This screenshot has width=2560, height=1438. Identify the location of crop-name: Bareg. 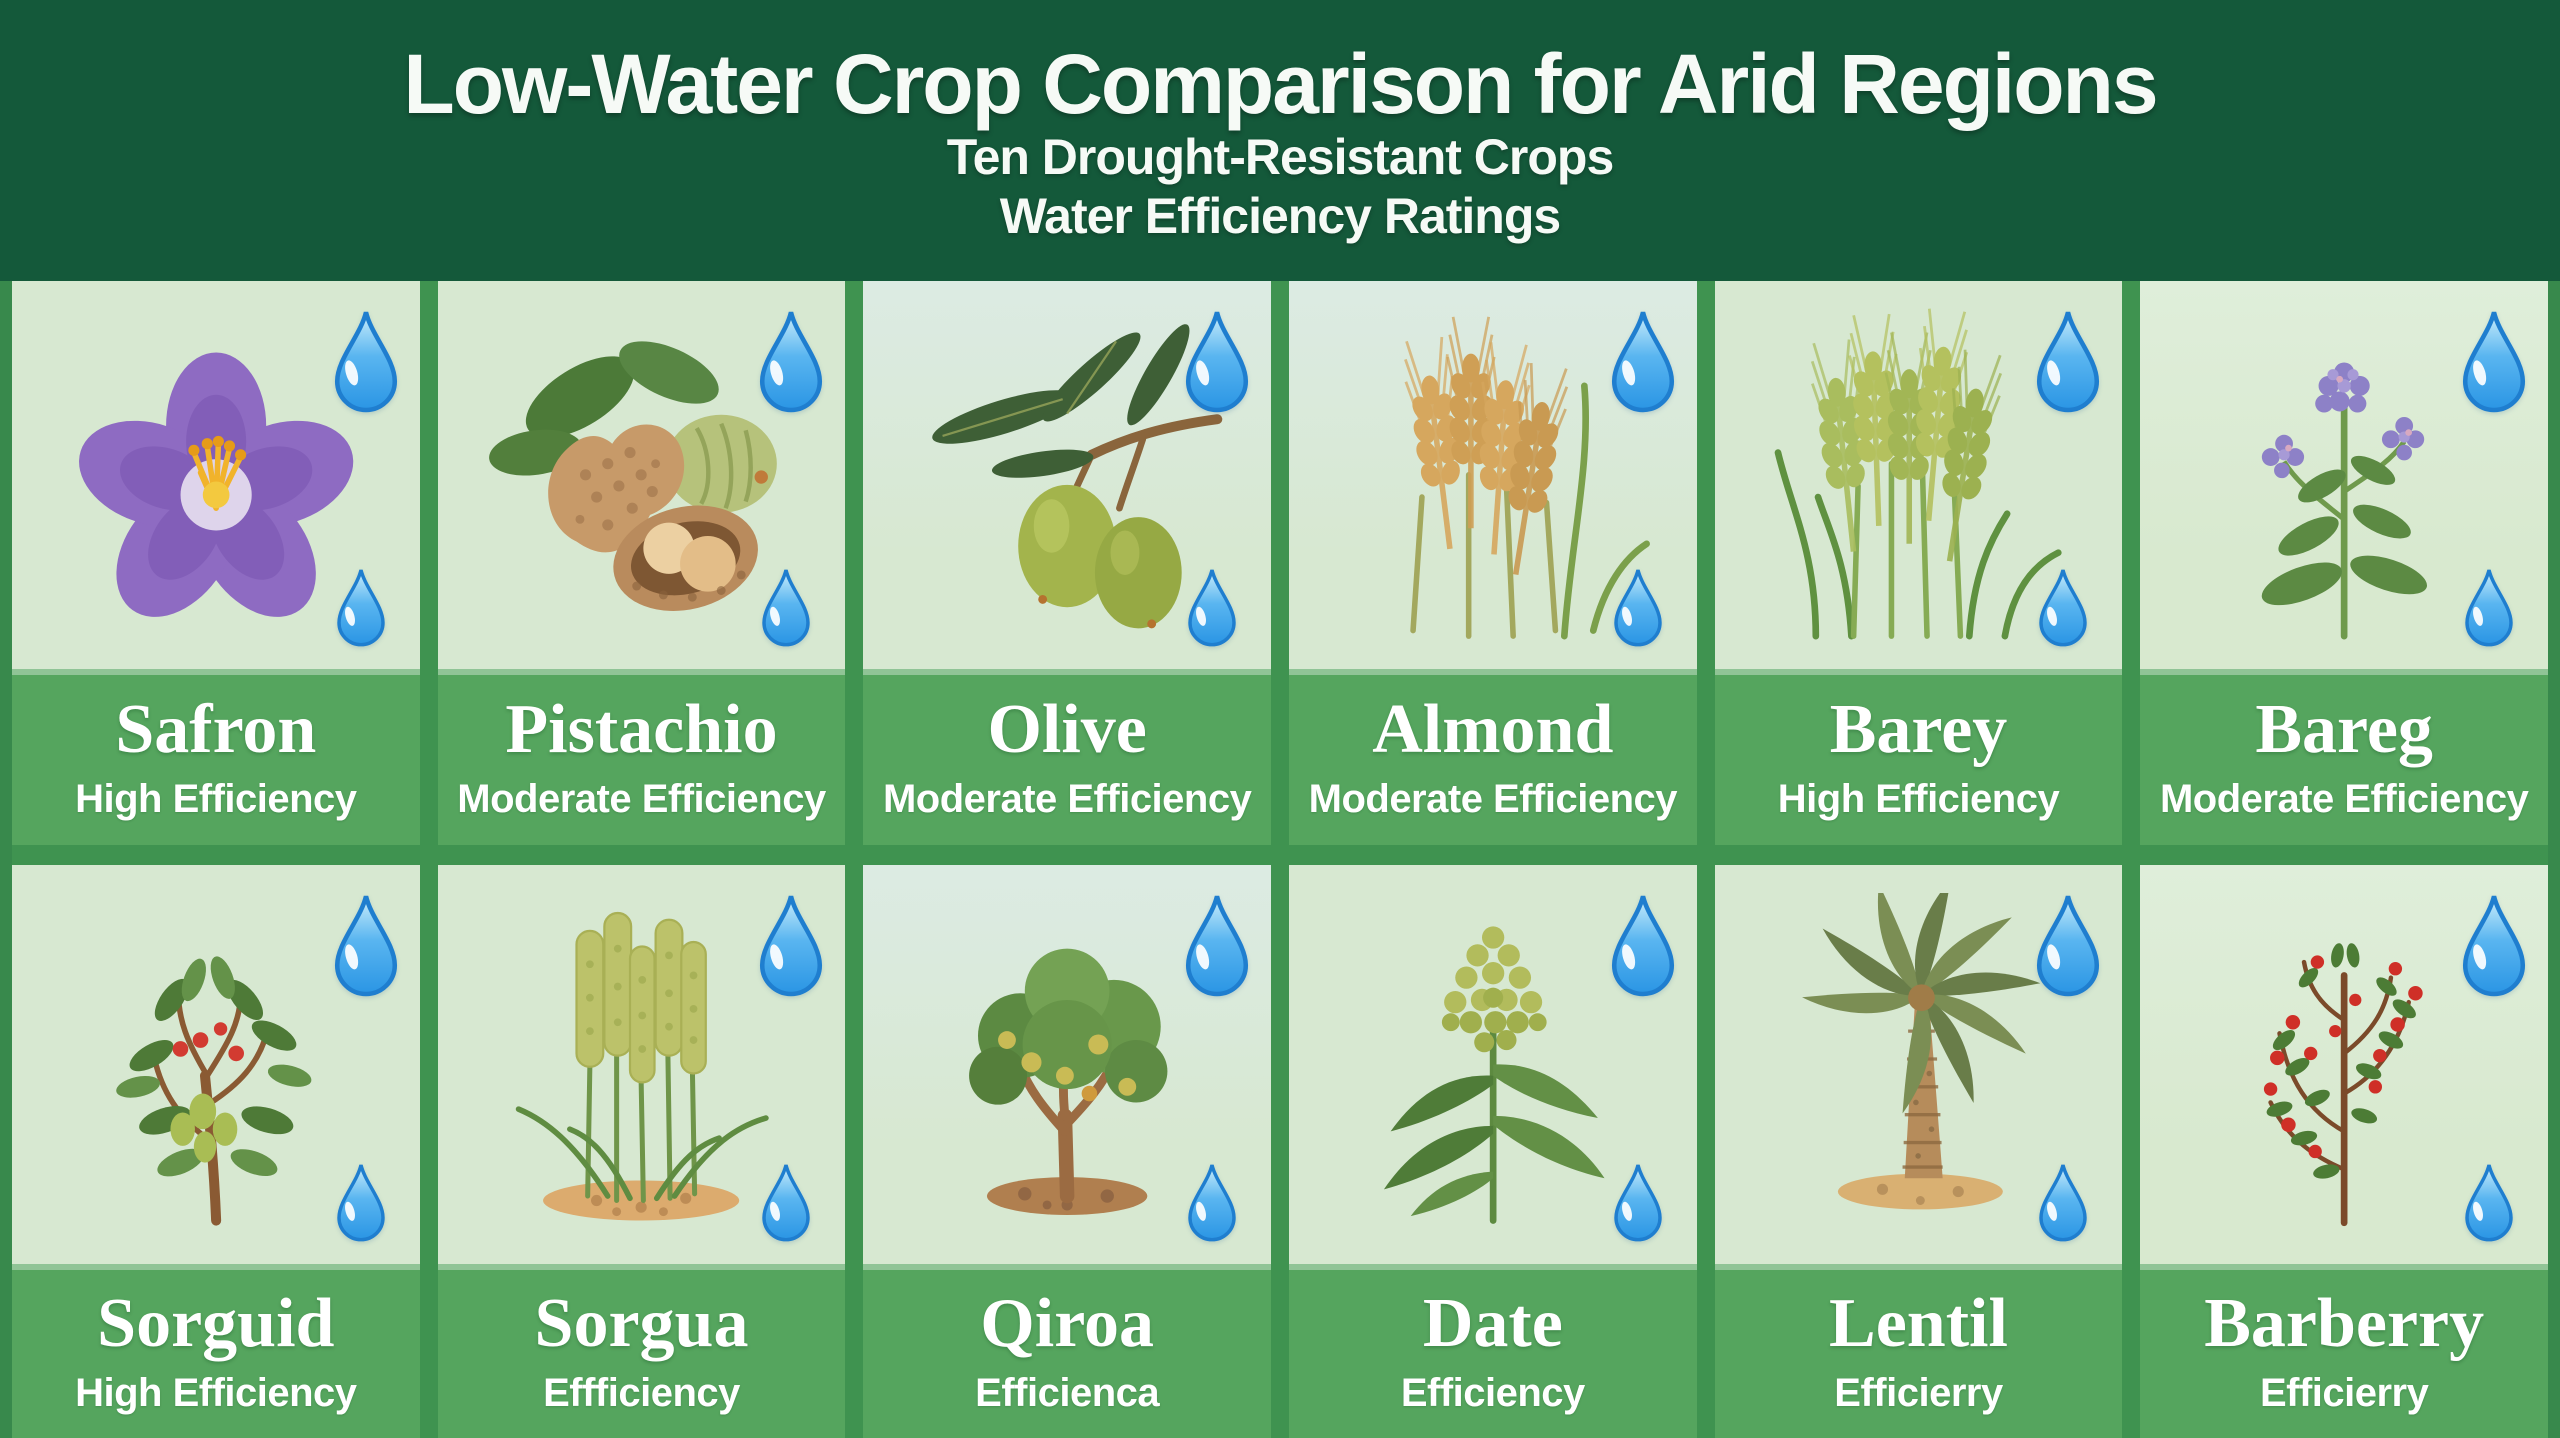
(2344, 729).